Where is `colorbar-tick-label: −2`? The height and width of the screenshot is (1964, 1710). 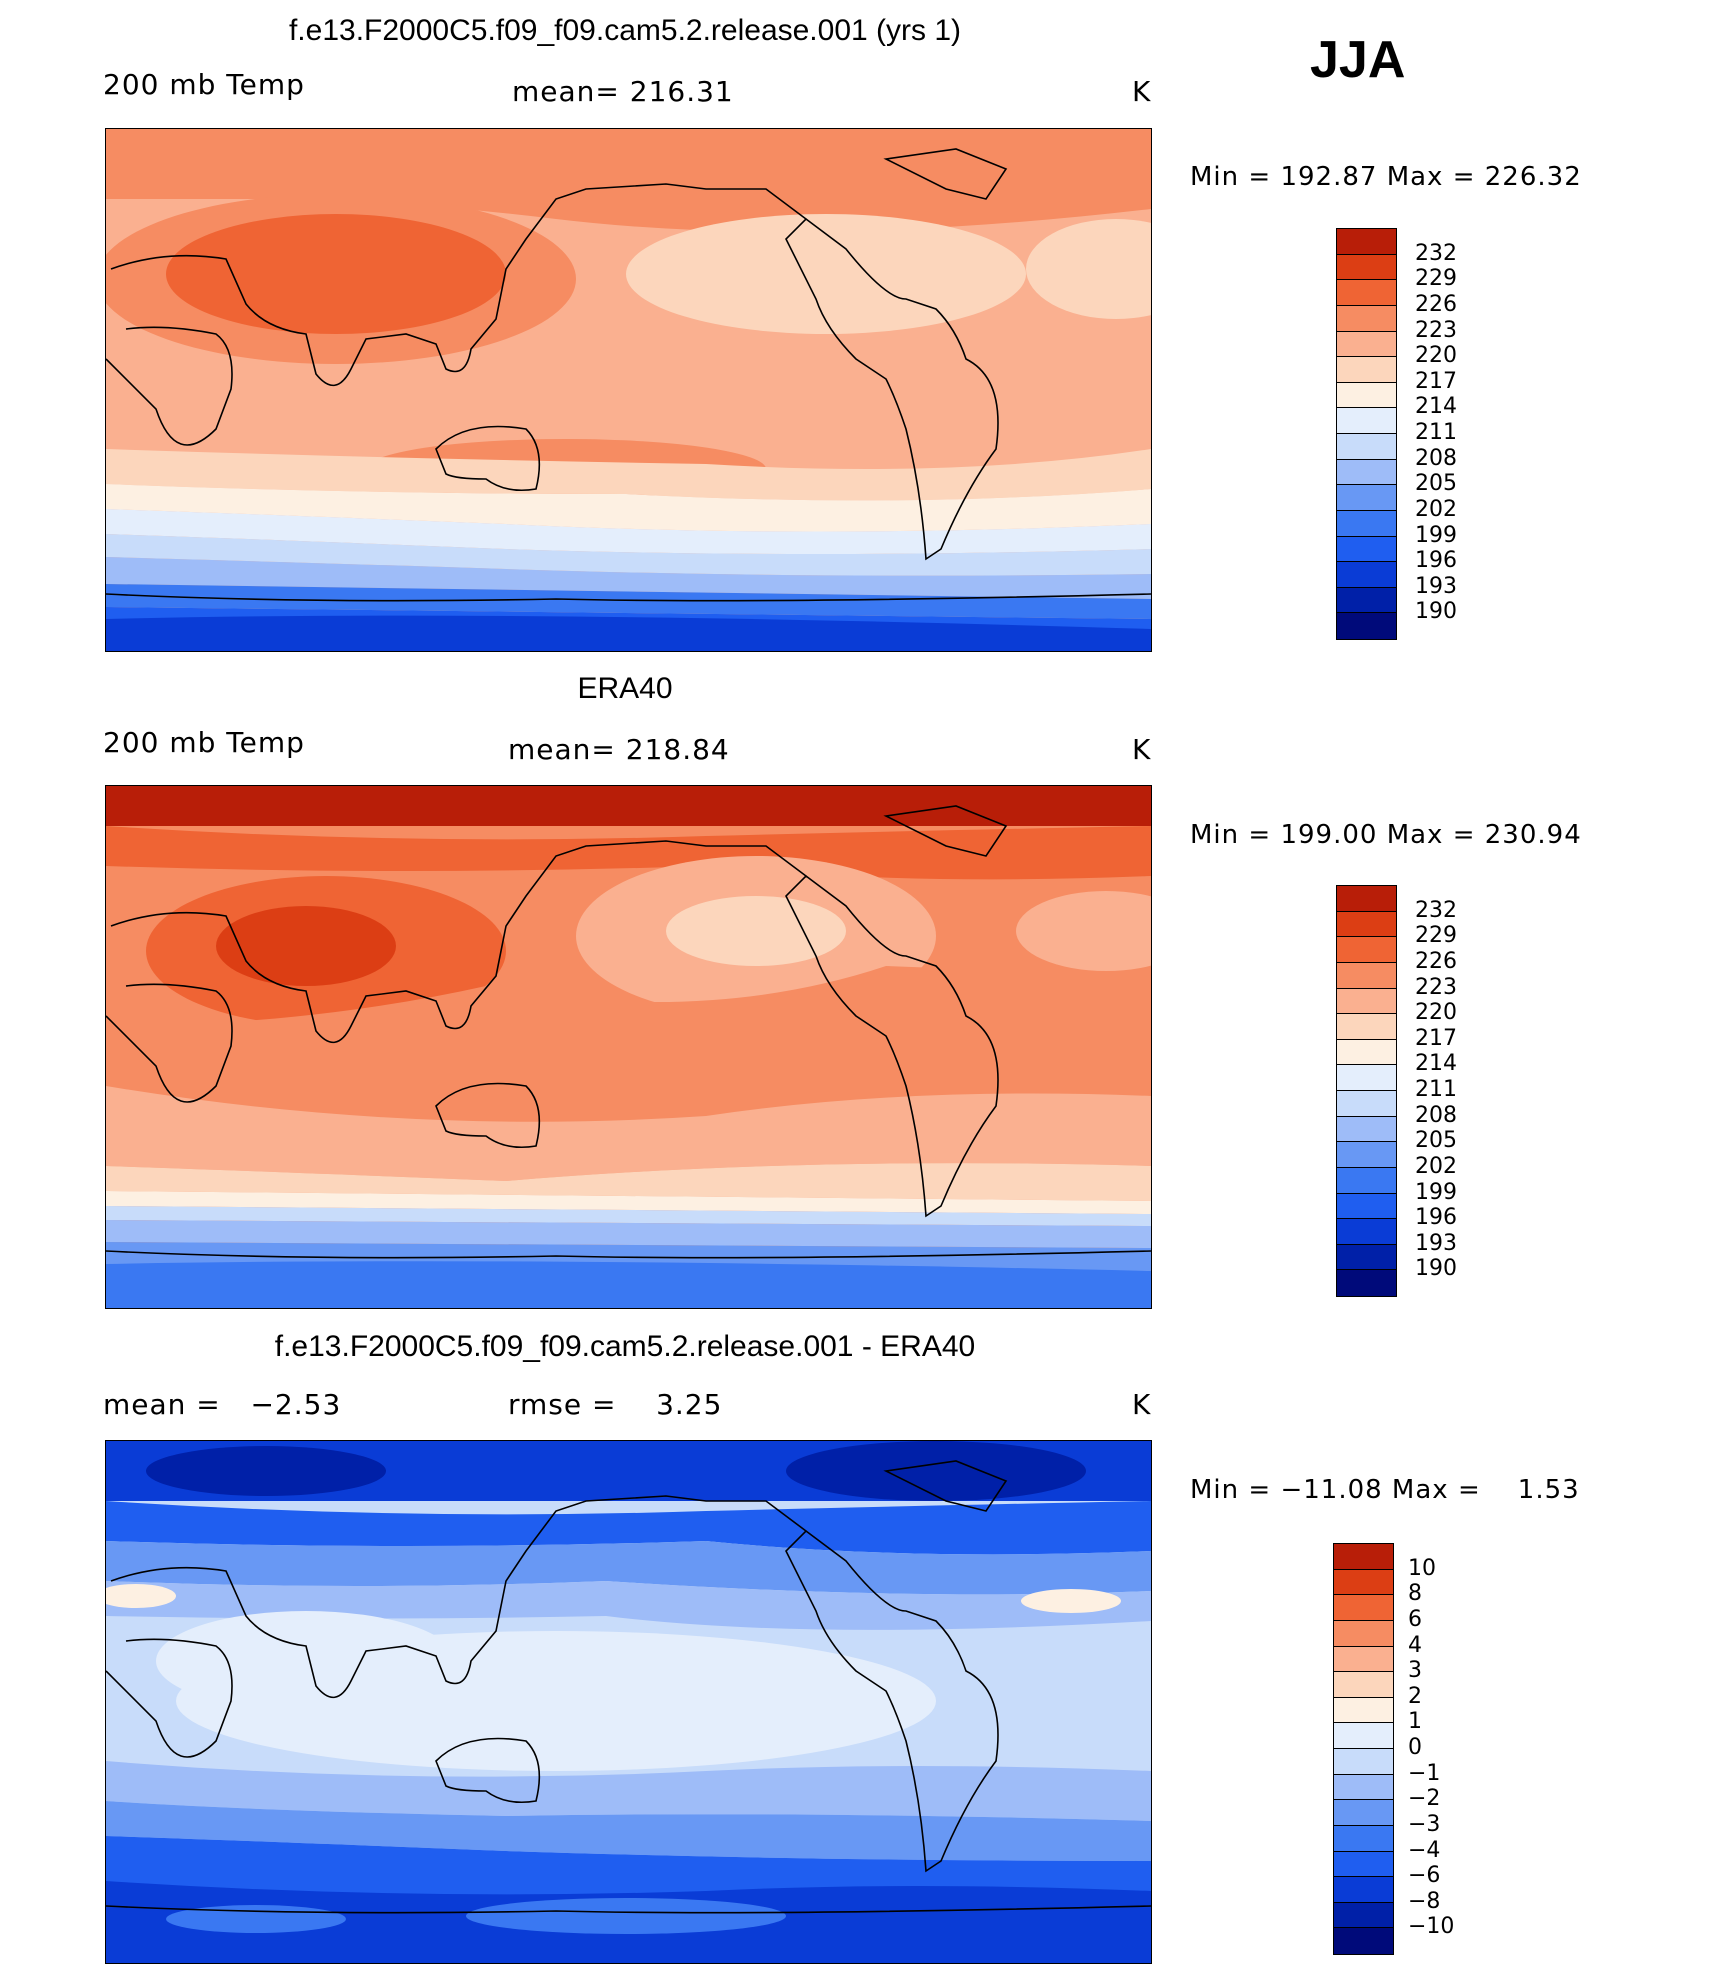
colorbar-tick-label: −2 is located at coordinates (1424, 1799).